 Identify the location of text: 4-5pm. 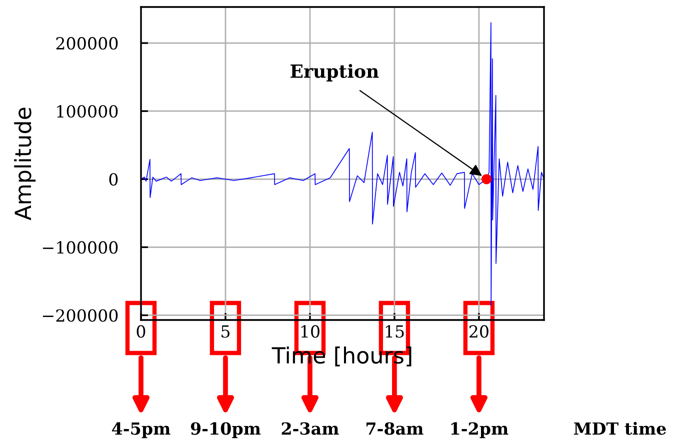
(141, 430).